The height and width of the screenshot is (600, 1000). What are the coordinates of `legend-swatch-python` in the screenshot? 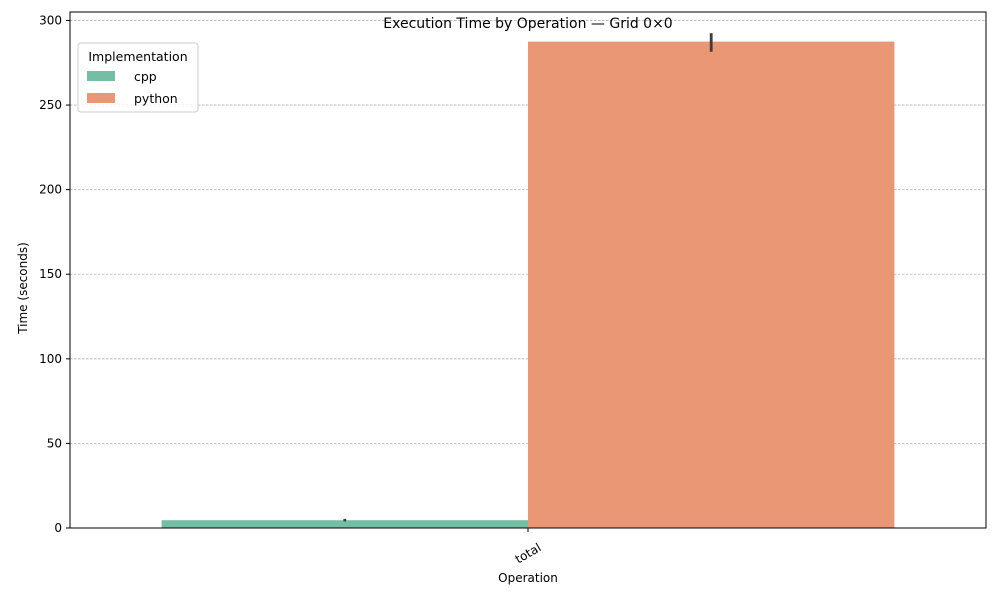 It's located at (101, 98).